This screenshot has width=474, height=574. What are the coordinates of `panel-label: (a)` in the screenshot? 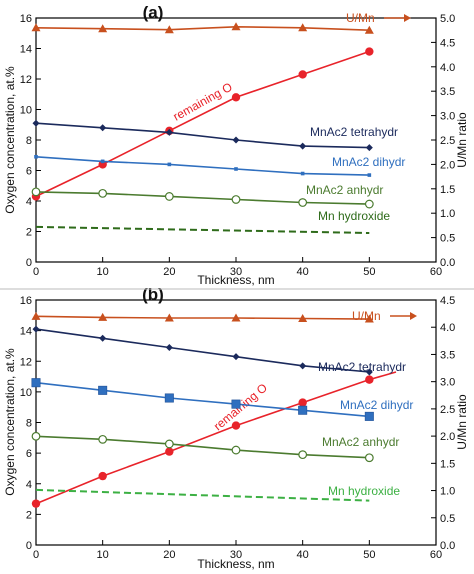 It's located at (153, 12).